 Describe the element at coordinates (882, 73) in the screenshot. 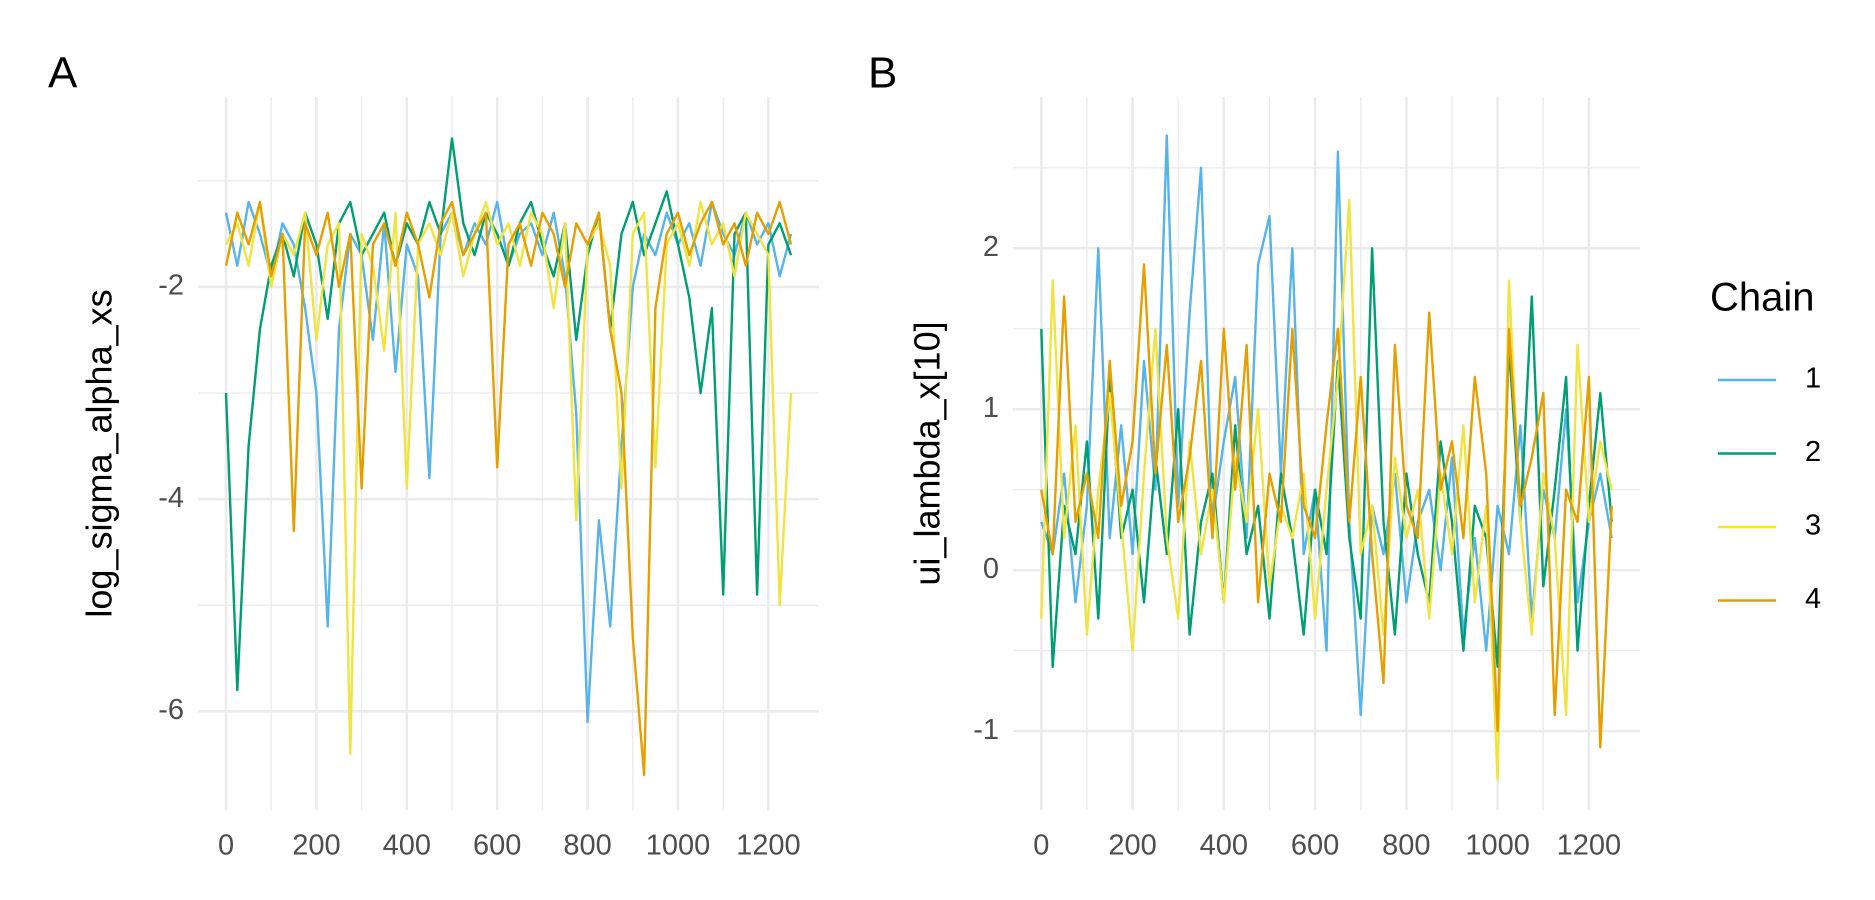

I see `panel-label: B` at that location.